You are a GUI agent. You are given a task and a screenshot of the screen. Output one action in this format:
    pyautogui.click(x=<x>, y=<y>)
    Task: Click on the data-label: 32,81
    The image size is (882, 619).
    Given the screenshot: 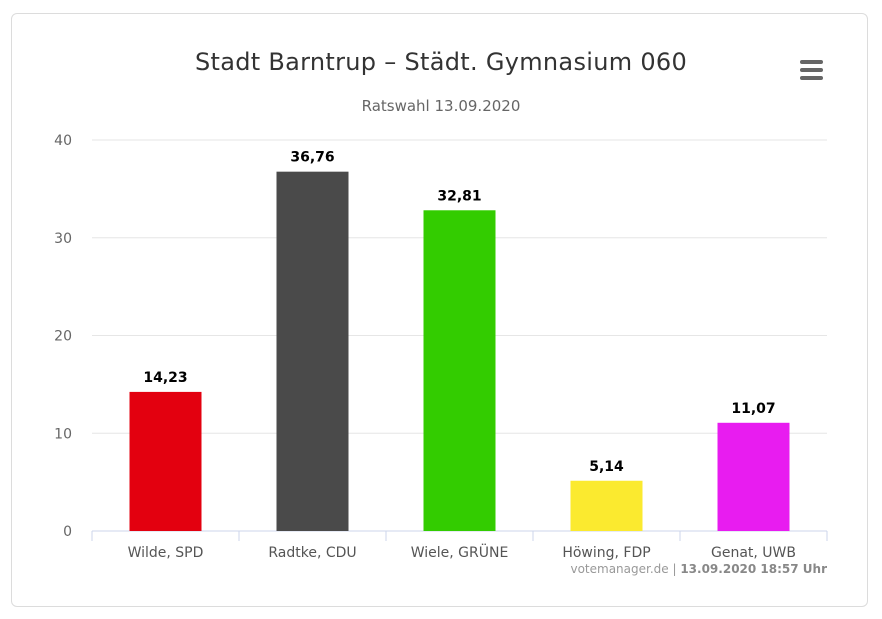 What is the action you would take?
    pyautogui.click(x=459, y=196)
    